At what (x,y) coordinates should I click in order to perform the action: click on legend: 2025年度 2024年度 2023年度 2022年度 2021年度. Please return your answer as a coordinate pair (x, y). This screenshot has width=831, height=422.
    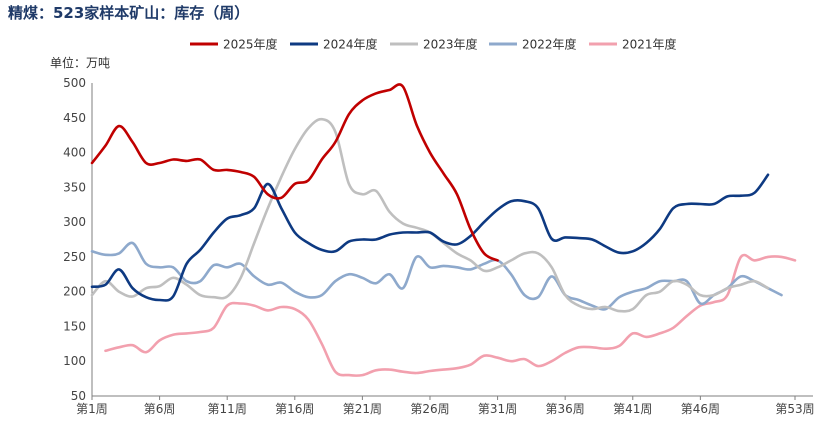
    Looking at the image, I should click on (433, 44).